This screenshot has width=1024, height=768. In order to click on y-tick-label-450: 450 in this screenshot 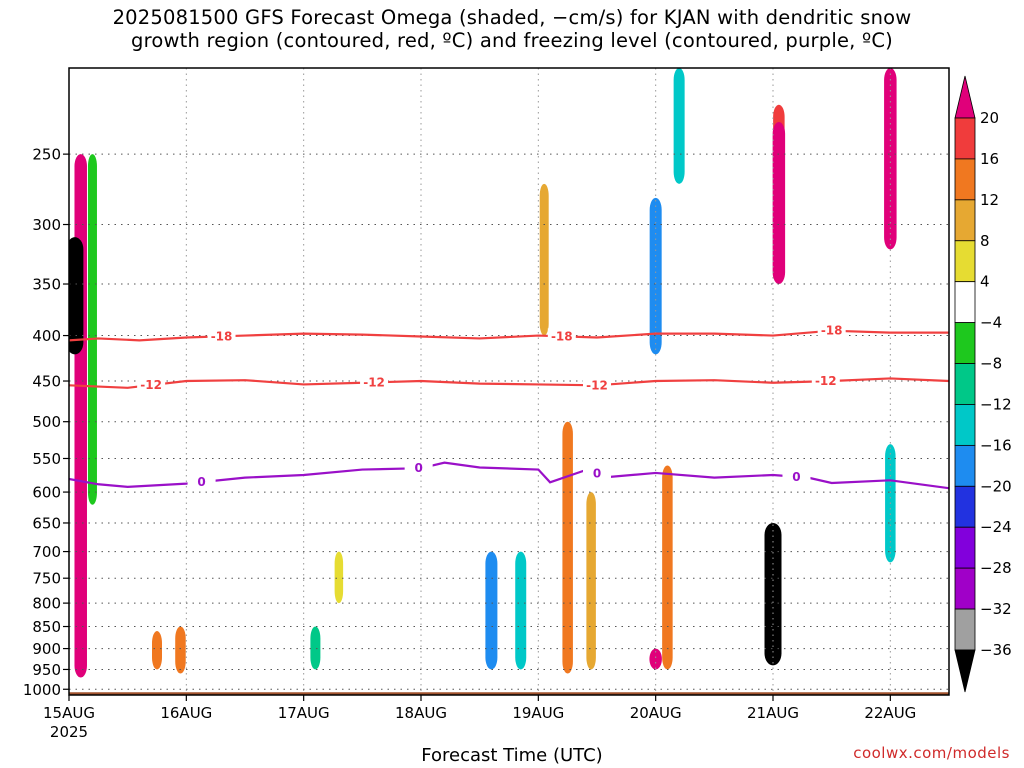, I will do `click(46, 382)`.